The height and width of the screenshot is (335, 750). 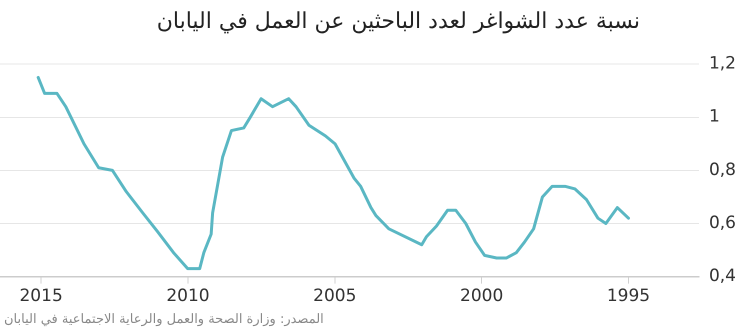 What do you see at coordinates (714, 116) in the screenshot?
I see `y-tick-label: 1` at bounding box center [714, 116].